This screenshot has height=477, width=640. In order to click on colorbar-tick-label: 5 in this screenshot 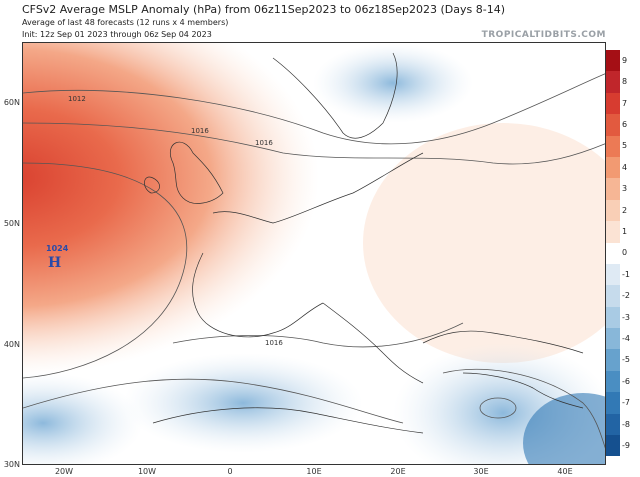, I will do `click(625, 146)`.